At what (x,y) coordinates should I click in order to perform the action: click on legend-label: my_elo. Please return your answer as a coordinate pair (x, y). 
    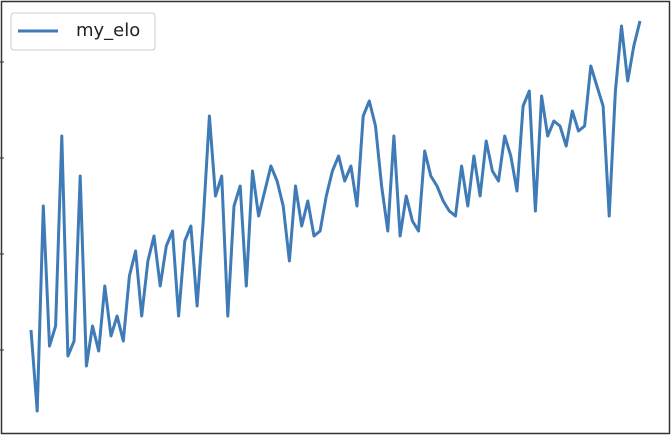
    Looking at the image, I should click on (108, 30).